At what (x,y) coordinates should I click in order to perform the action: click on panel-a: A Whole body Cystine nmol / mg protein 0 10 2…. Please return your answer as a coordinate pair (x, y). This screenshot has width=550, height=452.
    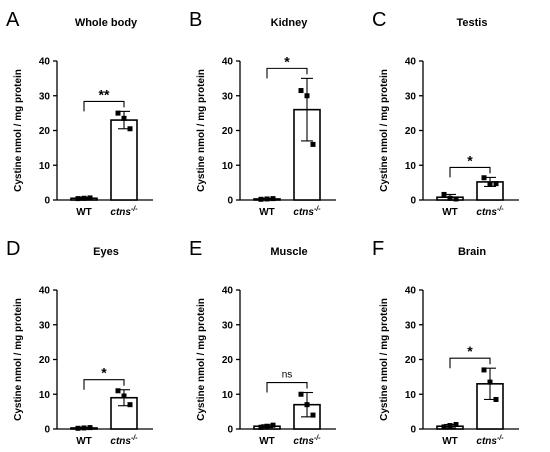
    Looking at the image, I should click on (79, 113).